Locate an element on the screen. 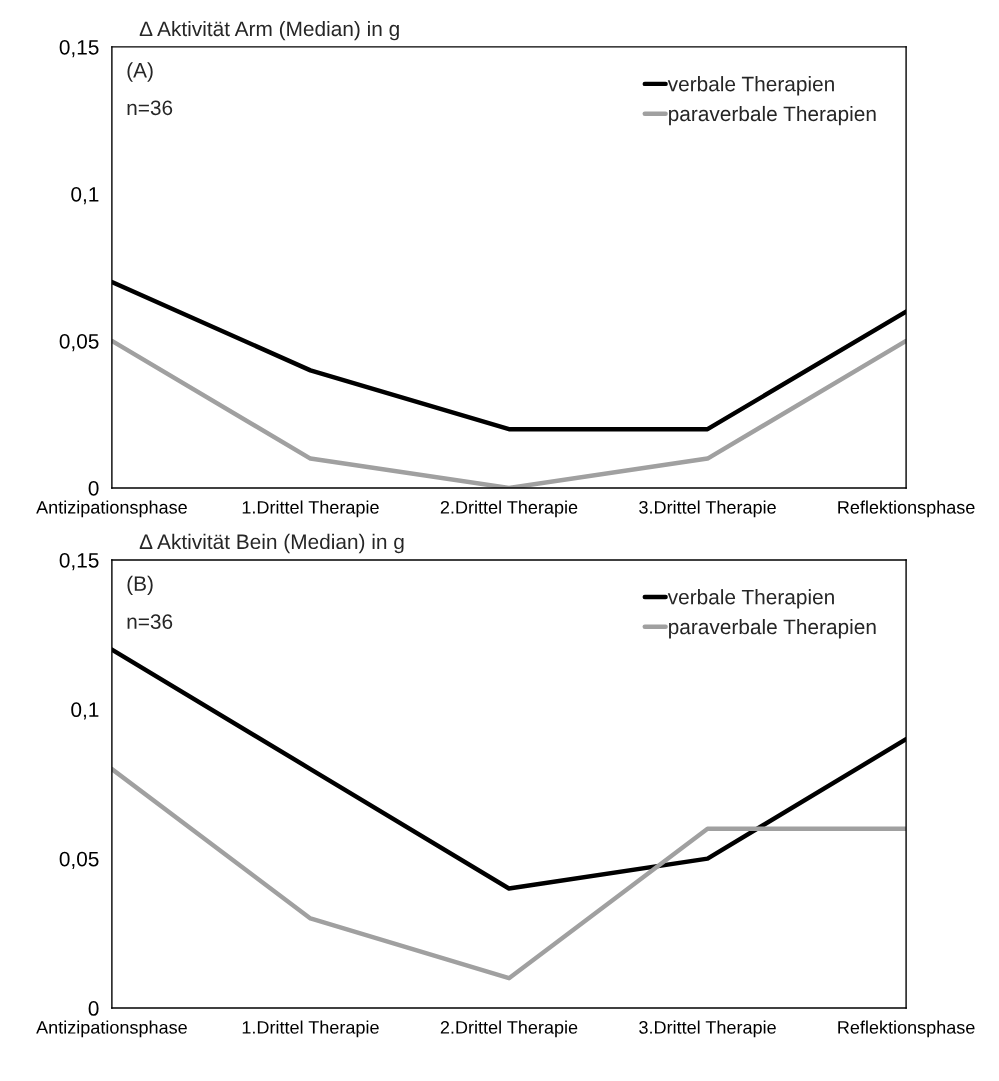 This screenshot has height=1081, width=999. chart-title: ∆ Aktivität Bein (Median) in g is located at coordinates (271, 543).